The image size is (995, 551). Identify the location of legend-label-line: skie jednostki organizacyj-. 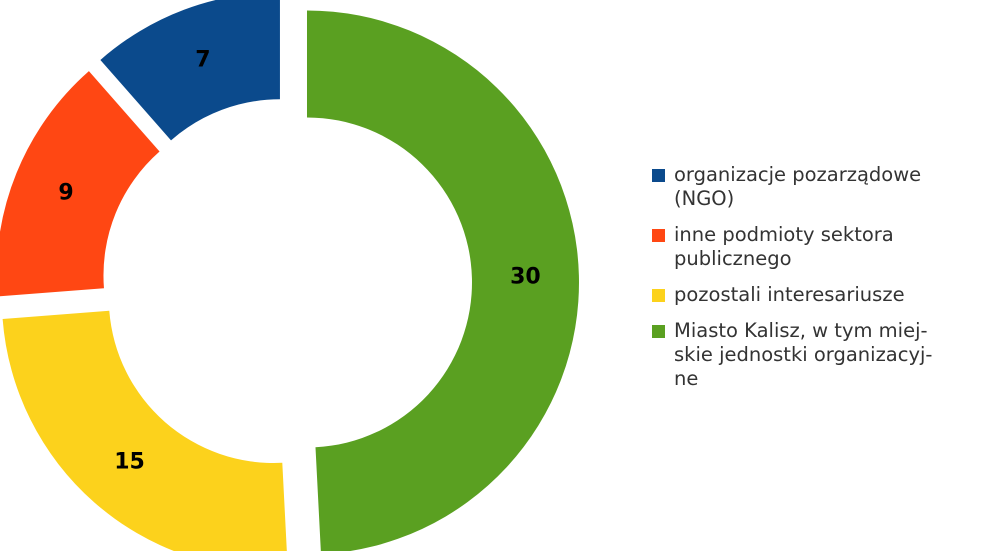
(803, 354).